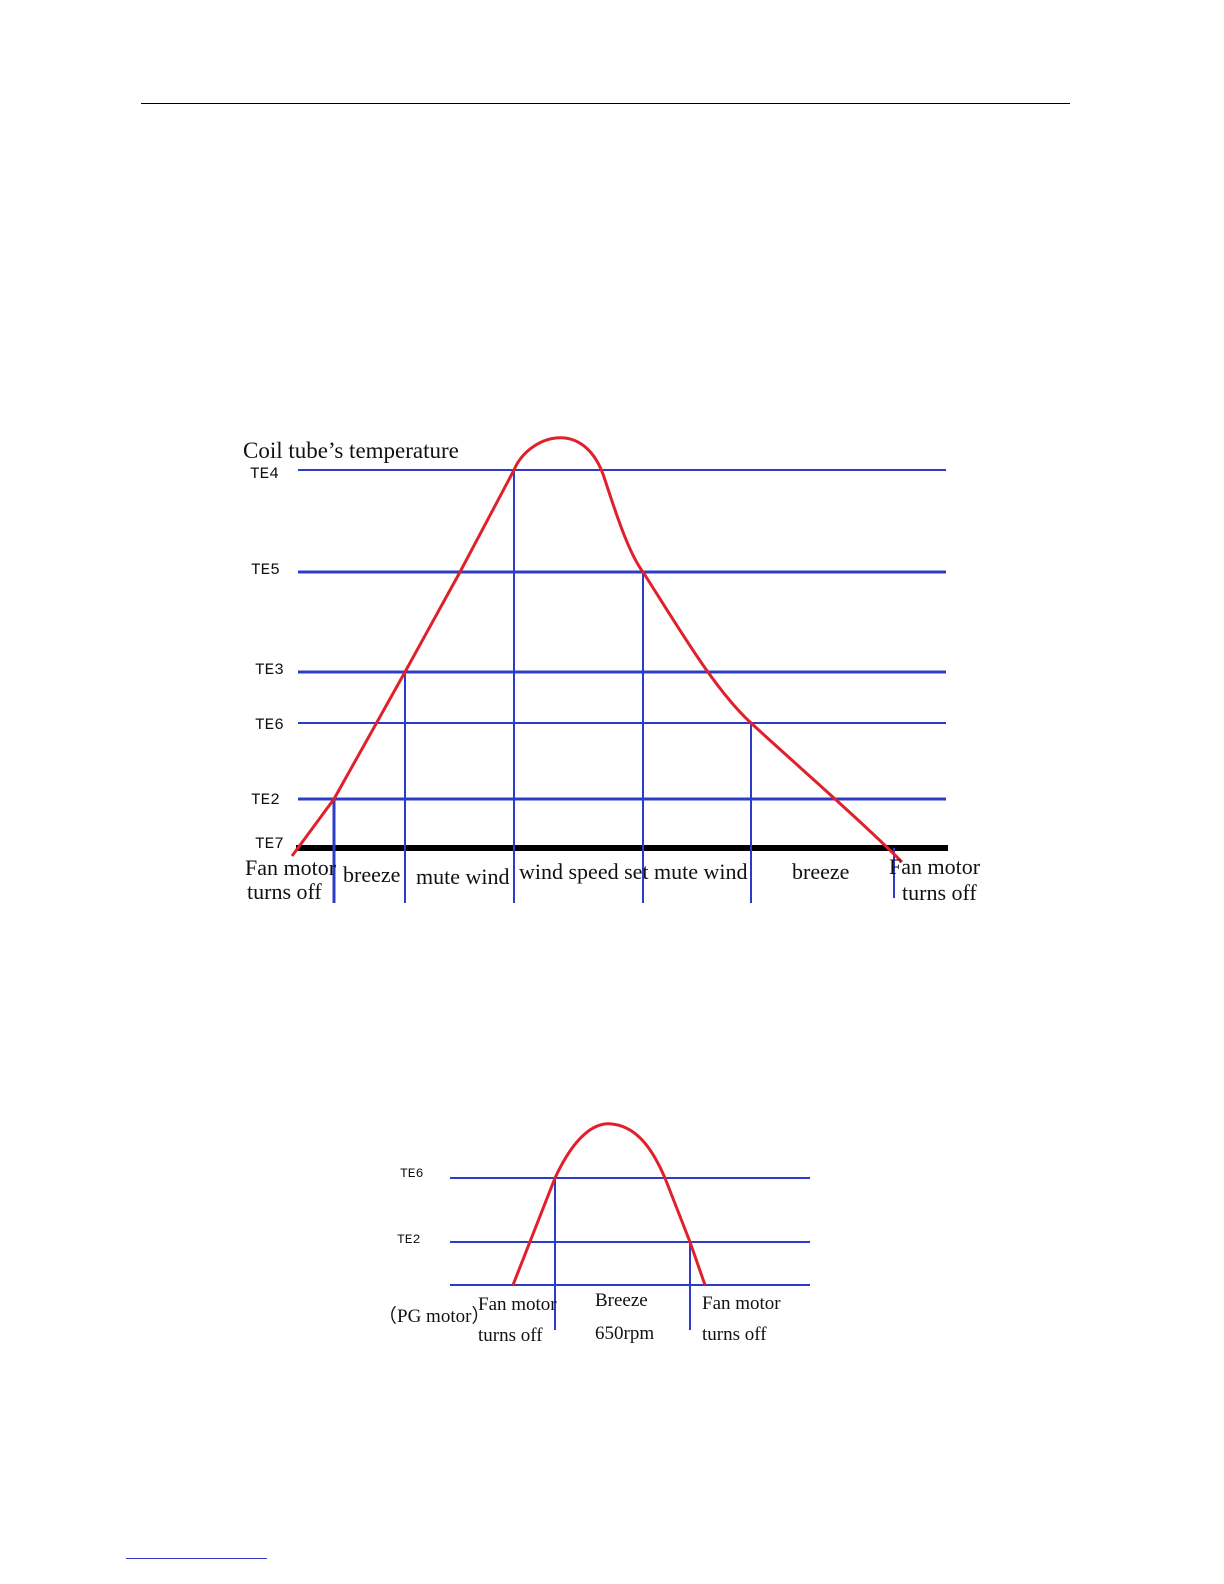 This screenshot has height=1584, width=1224. I want to click on level-label-te7: TE7, so click(269, 844).